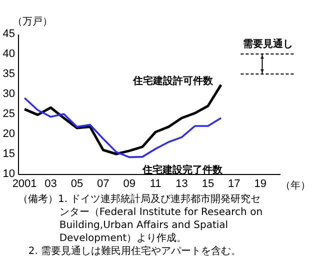  What do you see at coordinates (295, 186) in the screenshot?
I see `x-axis-title: （年）` at bounding box center [295, 186].